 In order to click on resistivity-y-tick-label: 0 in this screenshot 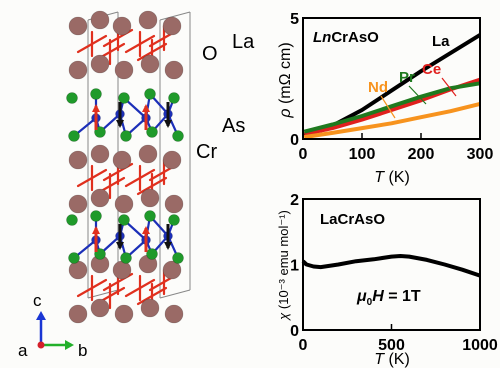, I will do `click(294, 140)`.